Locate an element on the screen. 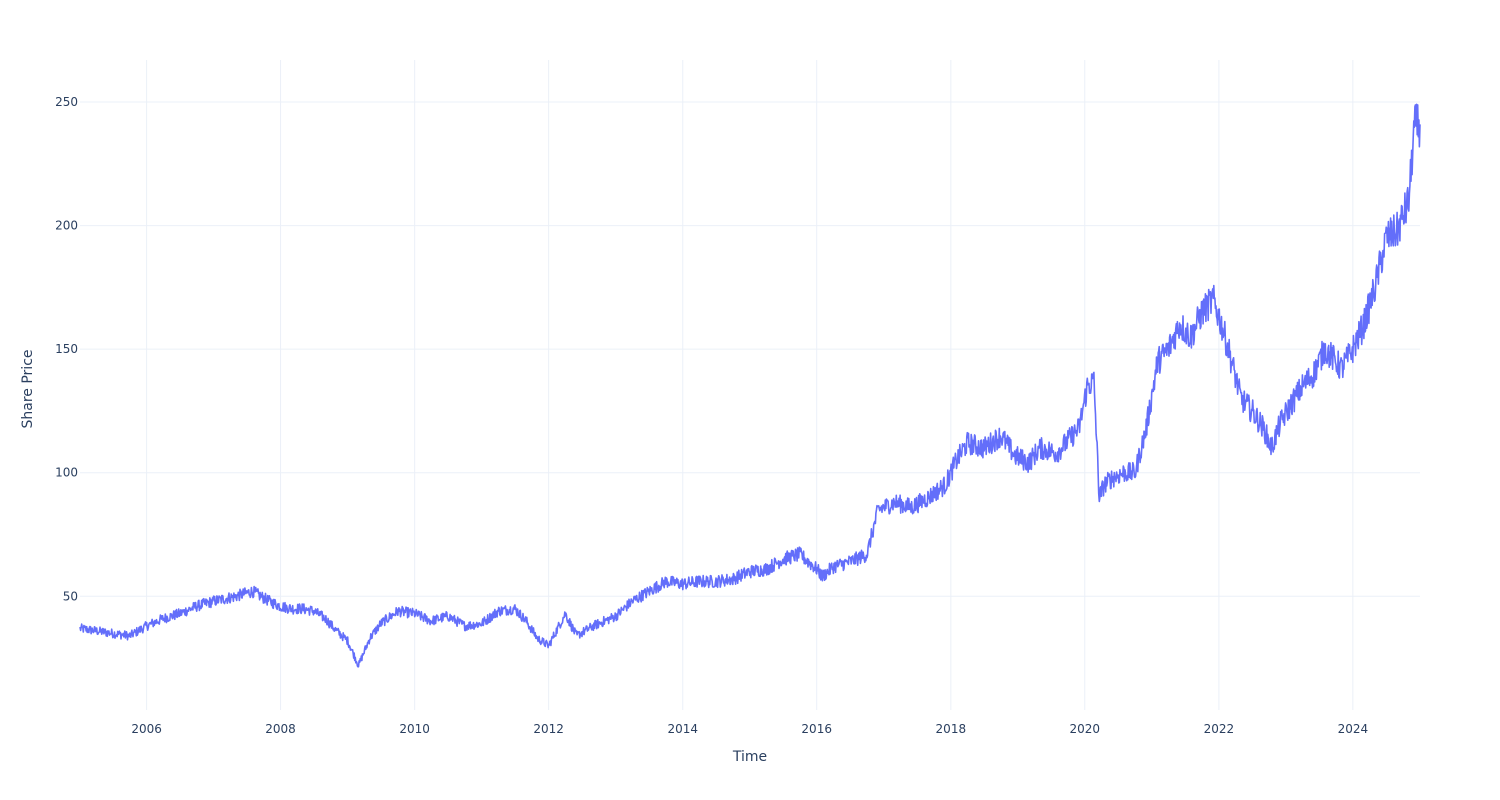  x-tick-label: 2008 is located at coordinates (280, 729).